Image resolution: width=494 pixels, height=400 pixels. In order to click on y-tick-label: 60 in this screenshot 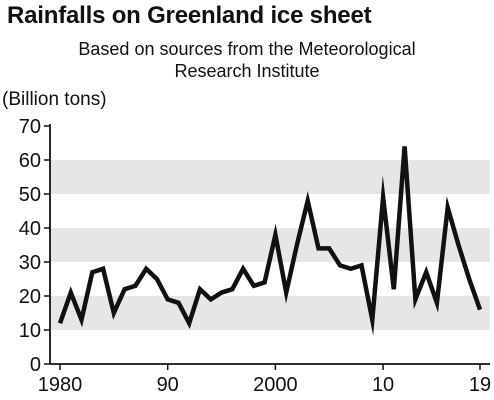, I will do `click(30, 161)`.